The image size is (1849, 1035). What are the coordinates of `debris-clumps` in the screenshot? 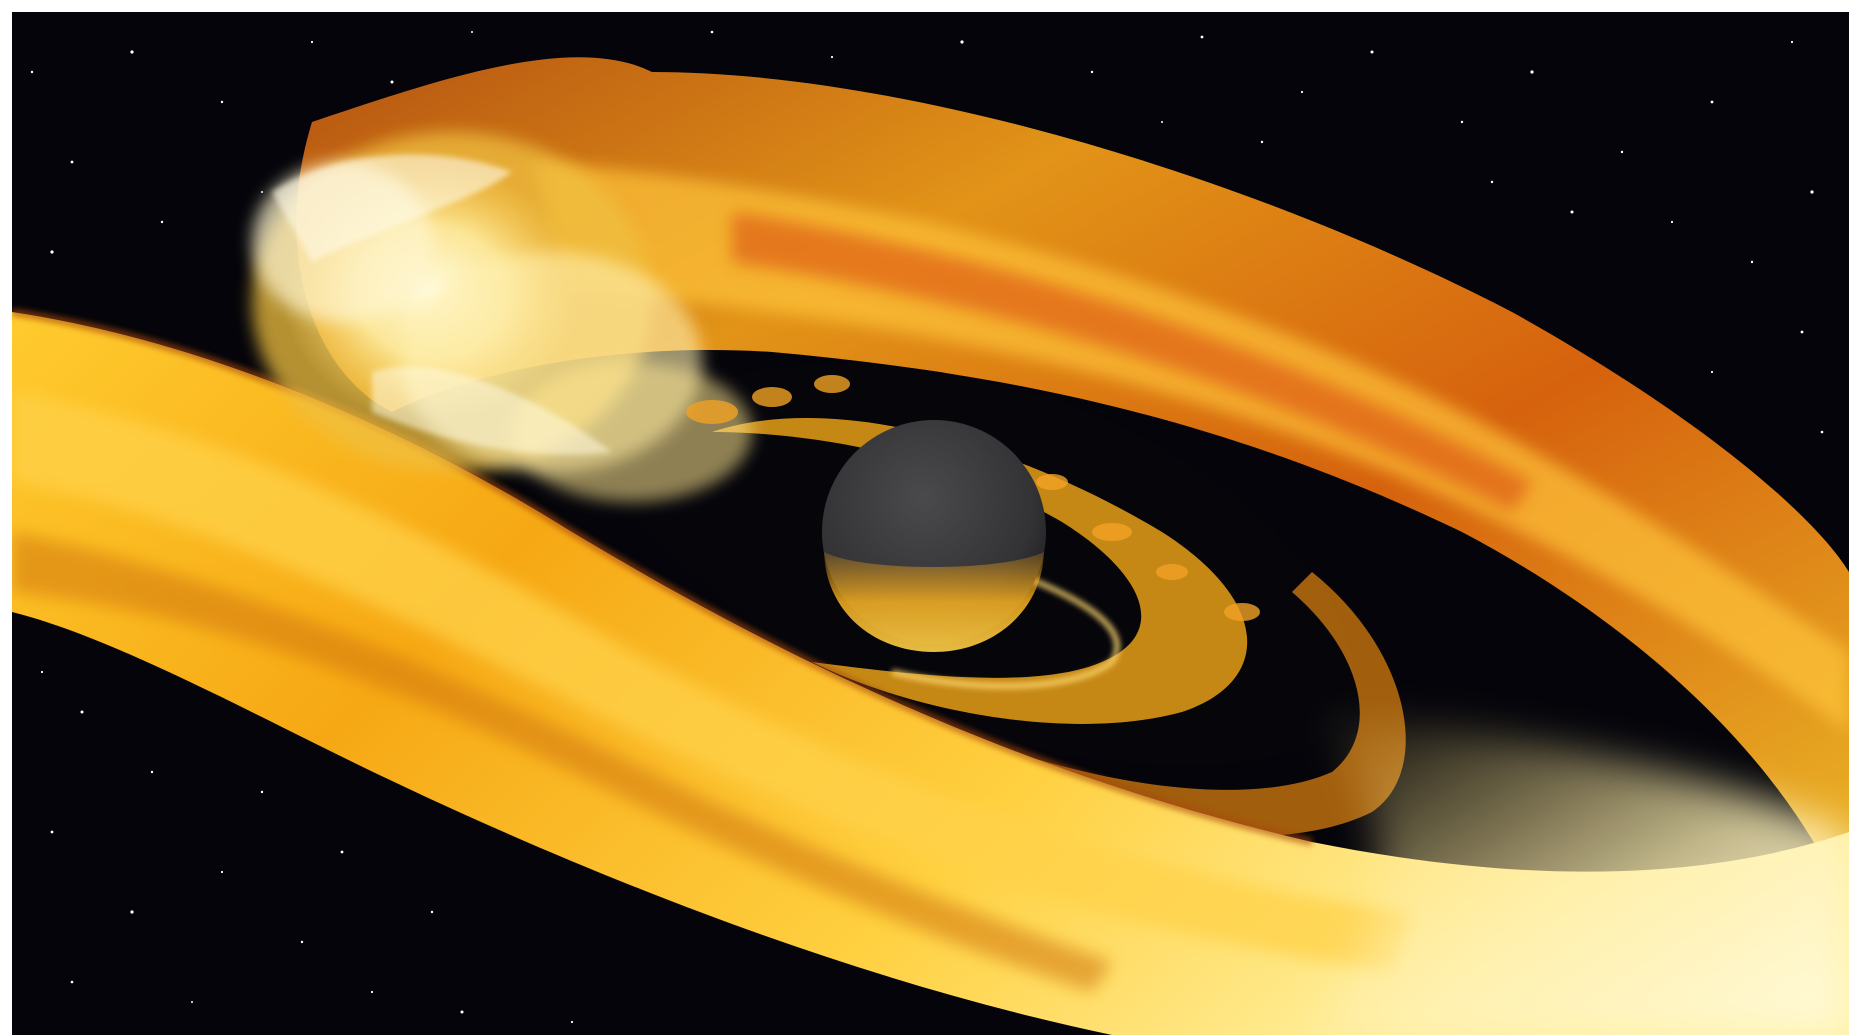 It's located at (973, 498).